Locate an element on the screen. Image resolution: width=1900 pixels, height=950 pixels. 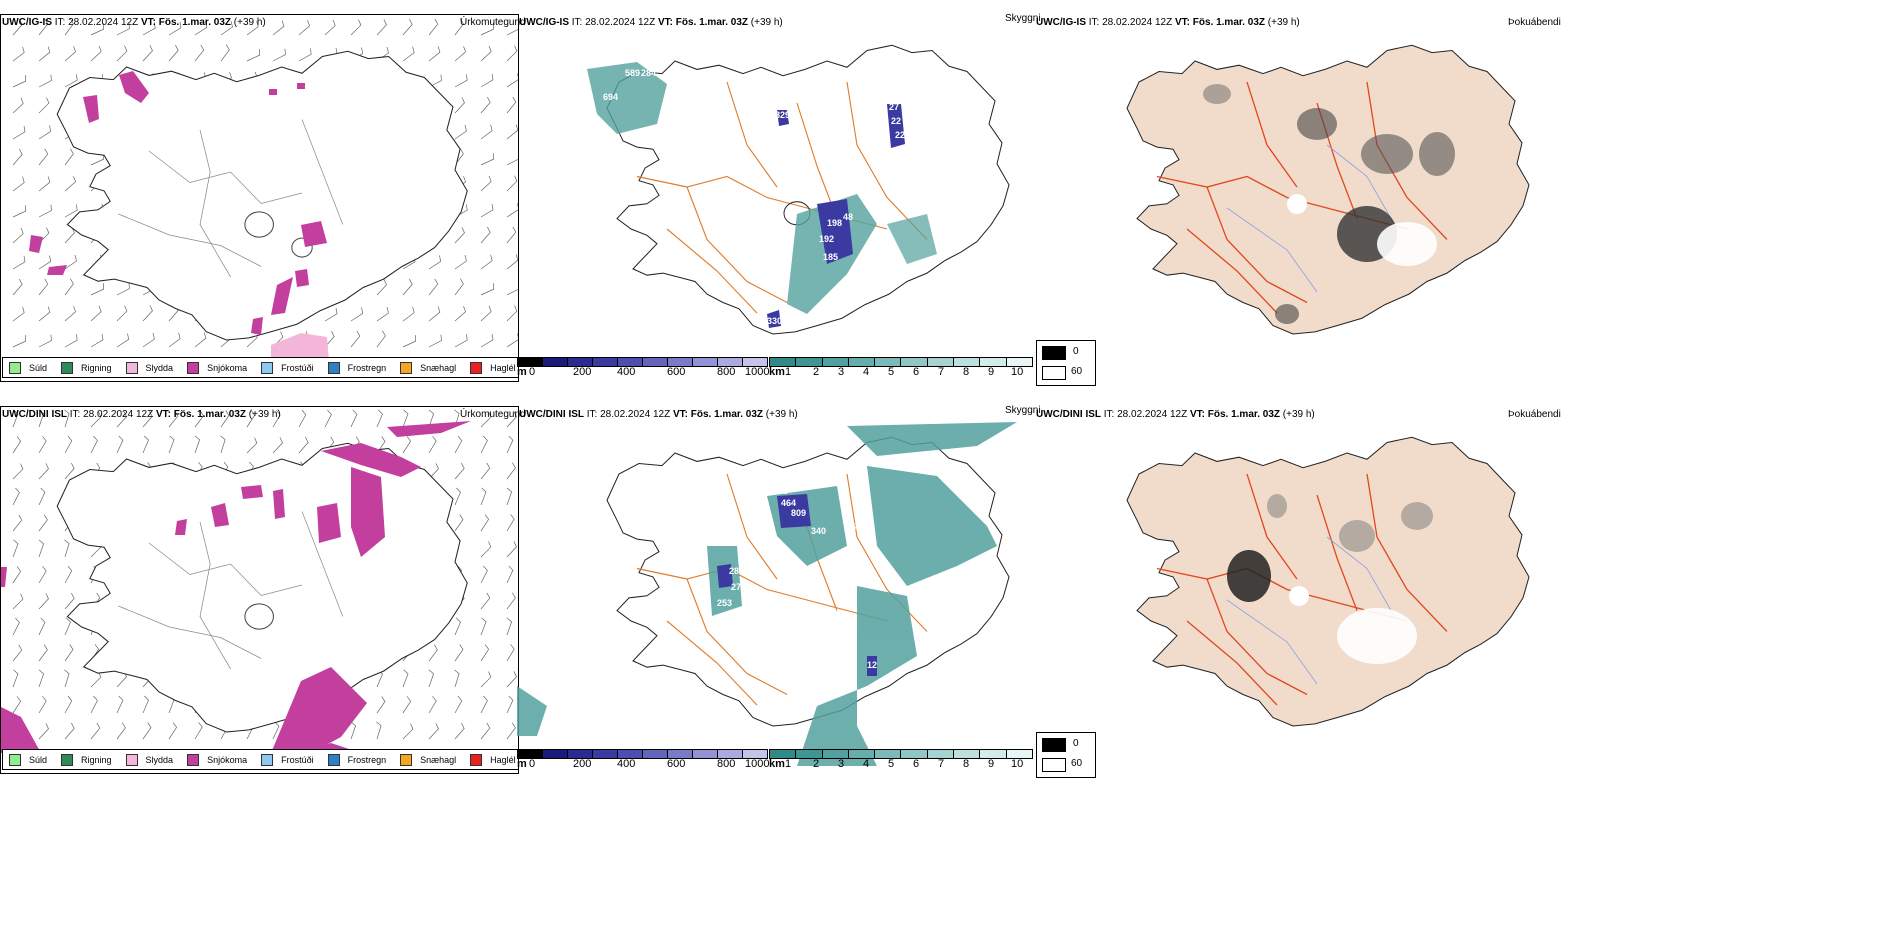
fog-map-top is located at coordinates (1328, 189).